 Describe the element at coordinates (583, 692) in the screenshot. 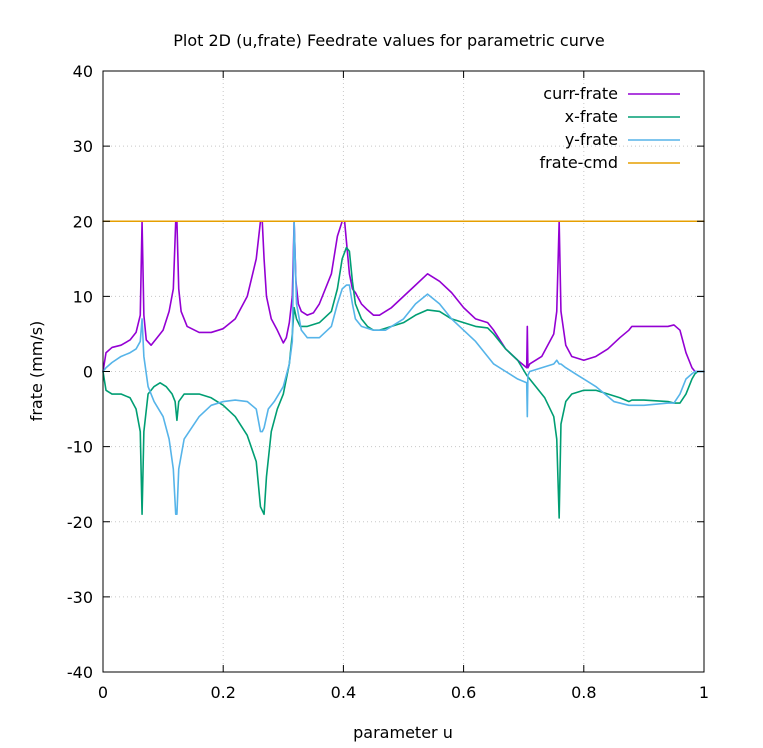

I see `x-tick-label: 0.8` at that location.